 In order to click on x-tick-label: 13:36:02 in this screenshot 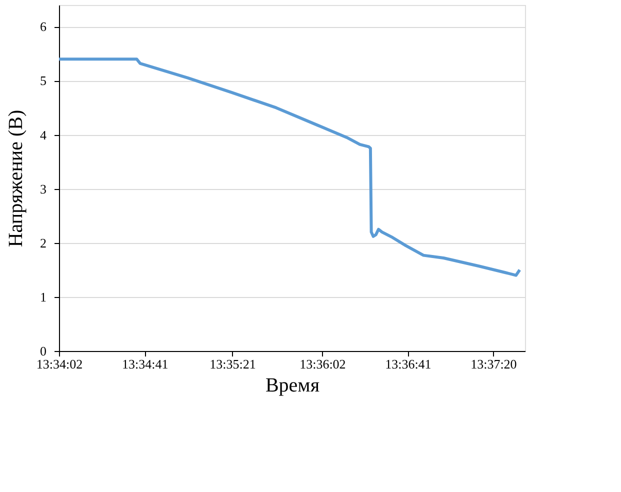, I will do `click(323, 364)`.